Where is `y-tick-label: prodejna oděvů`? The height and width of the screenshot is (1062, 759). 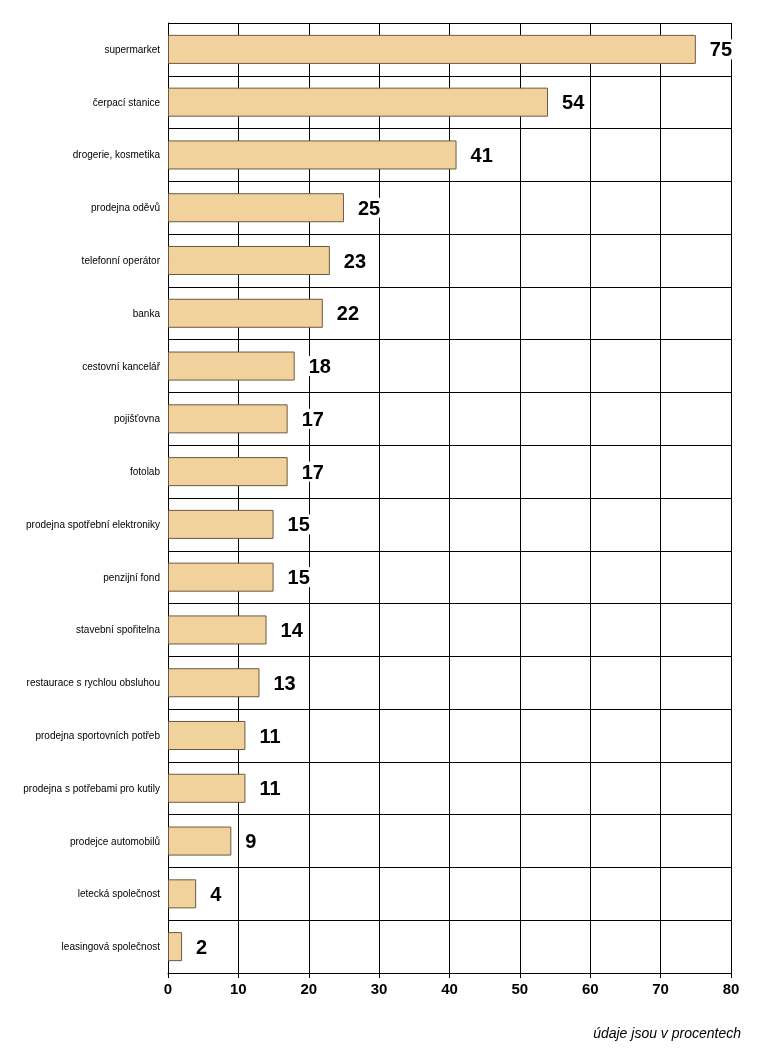
y-tick-label: prodejna oděvů is located at coordinates (125, 208).